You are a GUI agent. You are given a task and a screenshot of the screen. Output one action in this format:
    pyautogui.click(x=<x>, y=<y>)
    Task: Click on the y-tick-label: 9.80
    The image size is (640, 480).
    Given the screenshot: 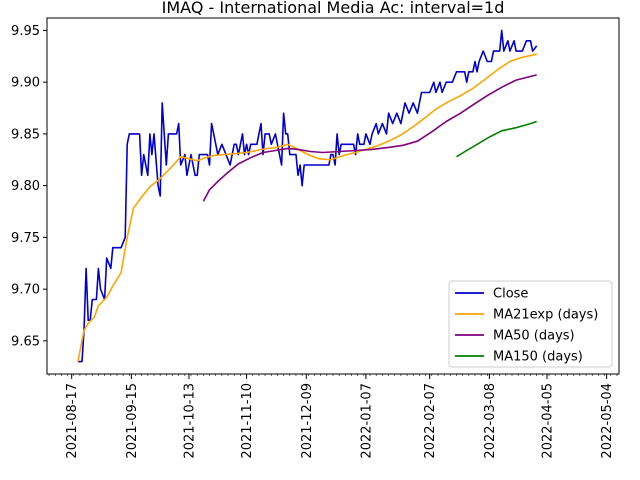 What is the action you would take?
    pyautogui.click(x=25, y=186)
    